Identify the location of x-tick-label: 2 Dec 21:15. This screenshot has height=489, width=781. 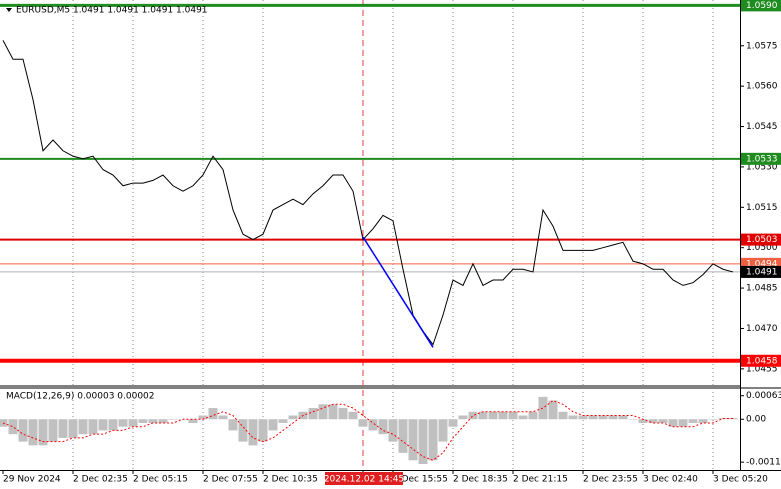
(540, 480).